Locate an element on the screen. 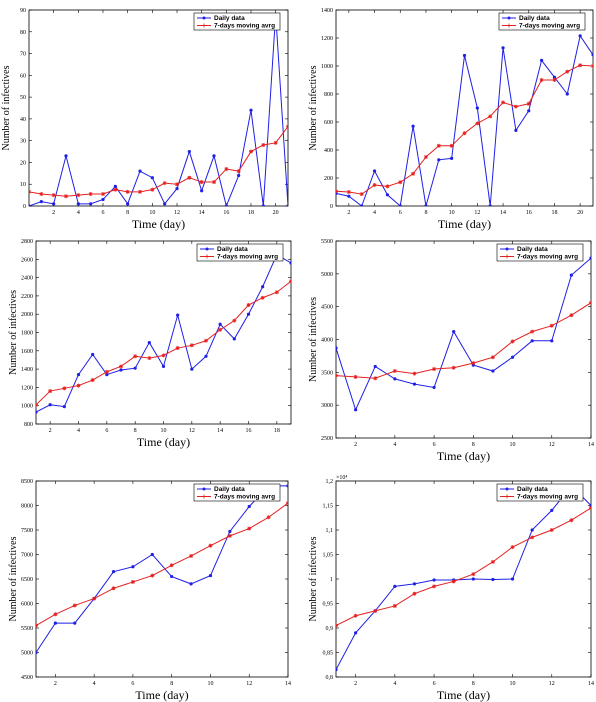 This screenshot has width=596, height=702. y-tick-label: 2000 is located at coordinates (27, 315).